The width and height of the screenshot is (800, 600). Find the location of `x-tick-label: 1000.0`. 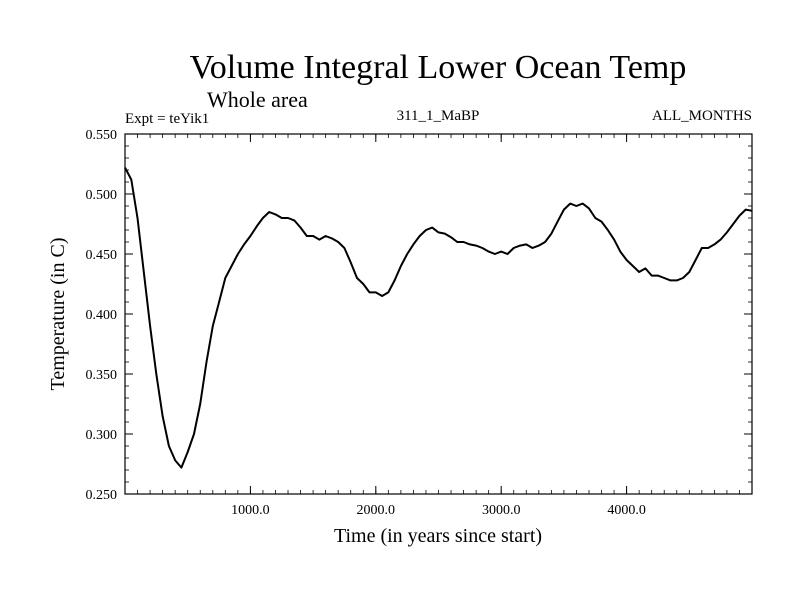

x-tick-label: 1000.0 is located at coordinates (250, 510).